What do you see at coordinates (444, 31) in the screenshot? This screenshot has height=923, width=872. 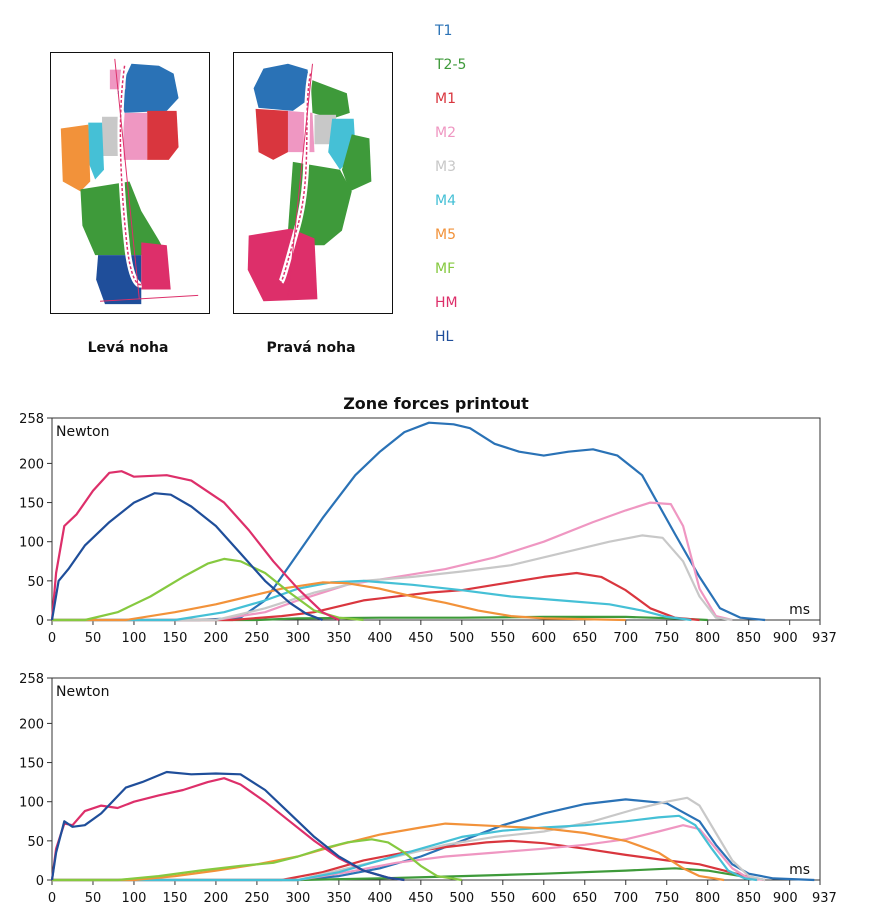 I see `legend-item-t1: T1` at bounding box center [444, 31].